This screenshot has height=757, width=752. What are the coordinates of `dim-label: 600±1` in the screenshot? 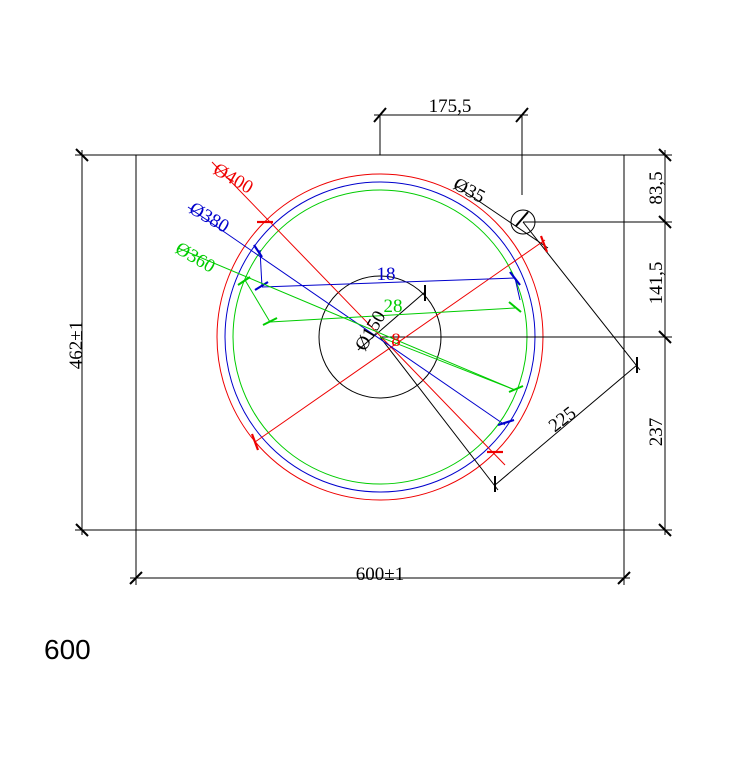 It's located at (380, 574).